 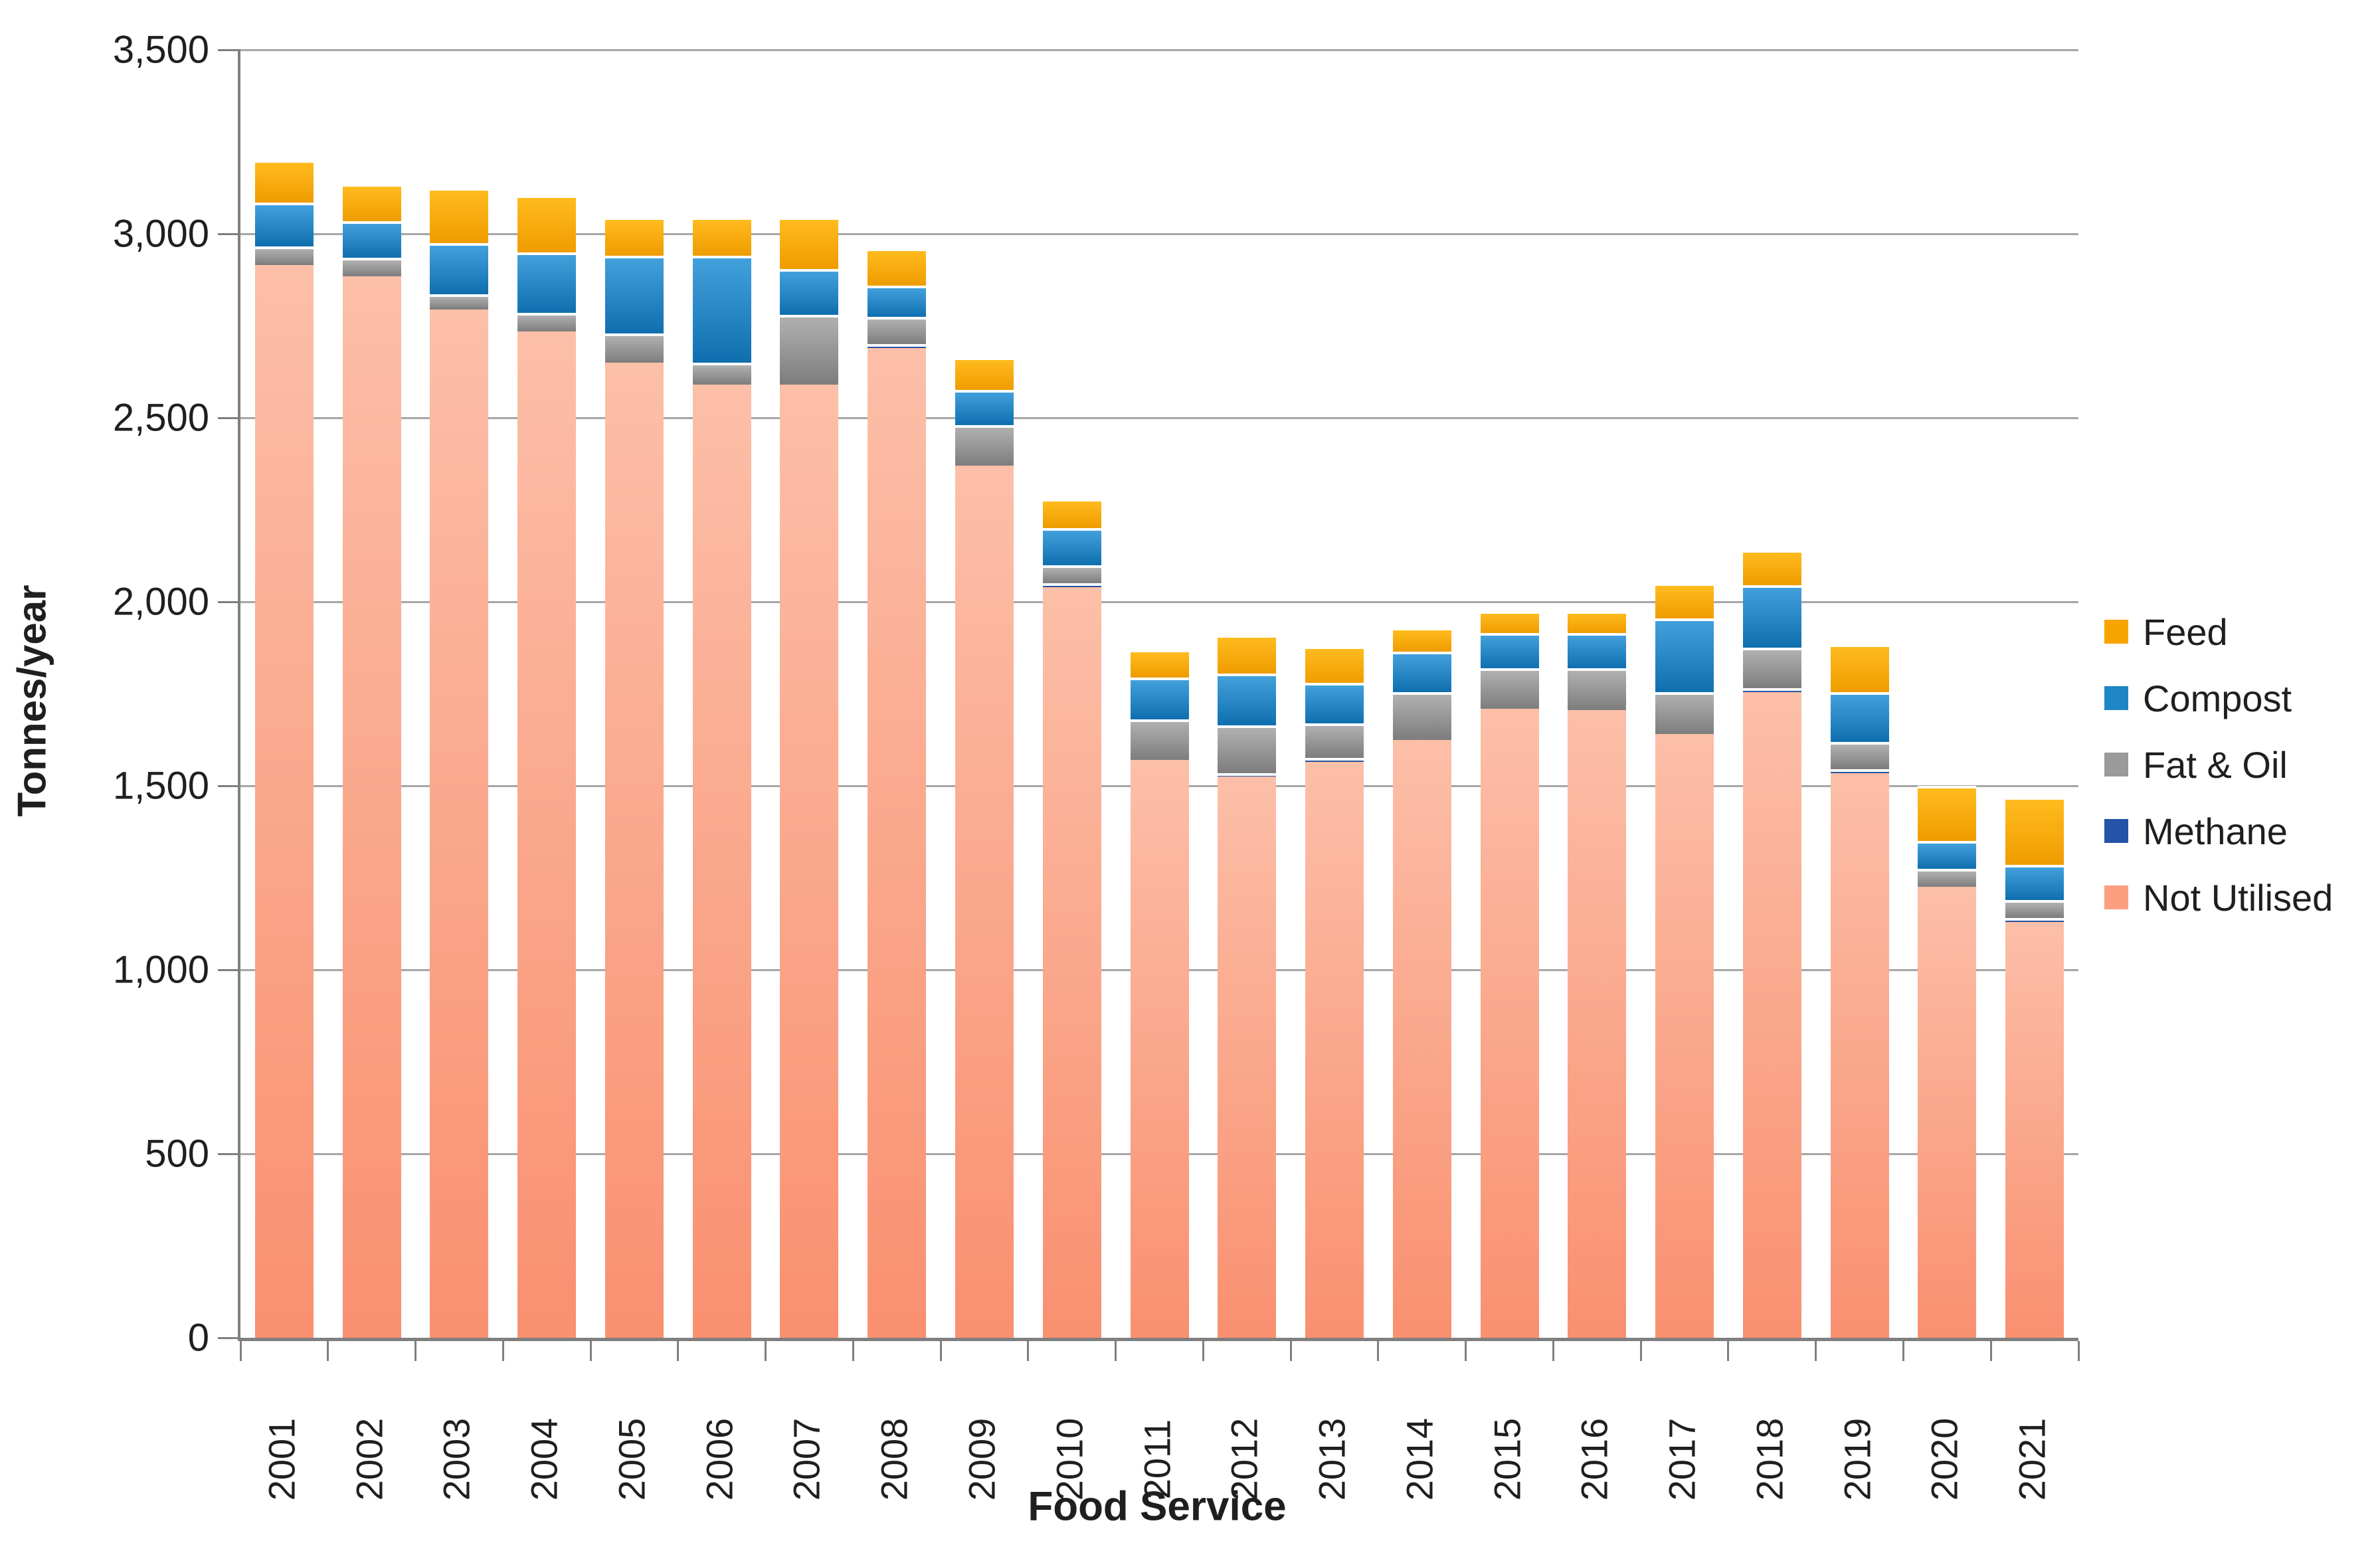 What do you see at coordinates (2218, 699) in the screenshot?
I see `legend-item-compost: Compost` at bounding box center [2218, 699].